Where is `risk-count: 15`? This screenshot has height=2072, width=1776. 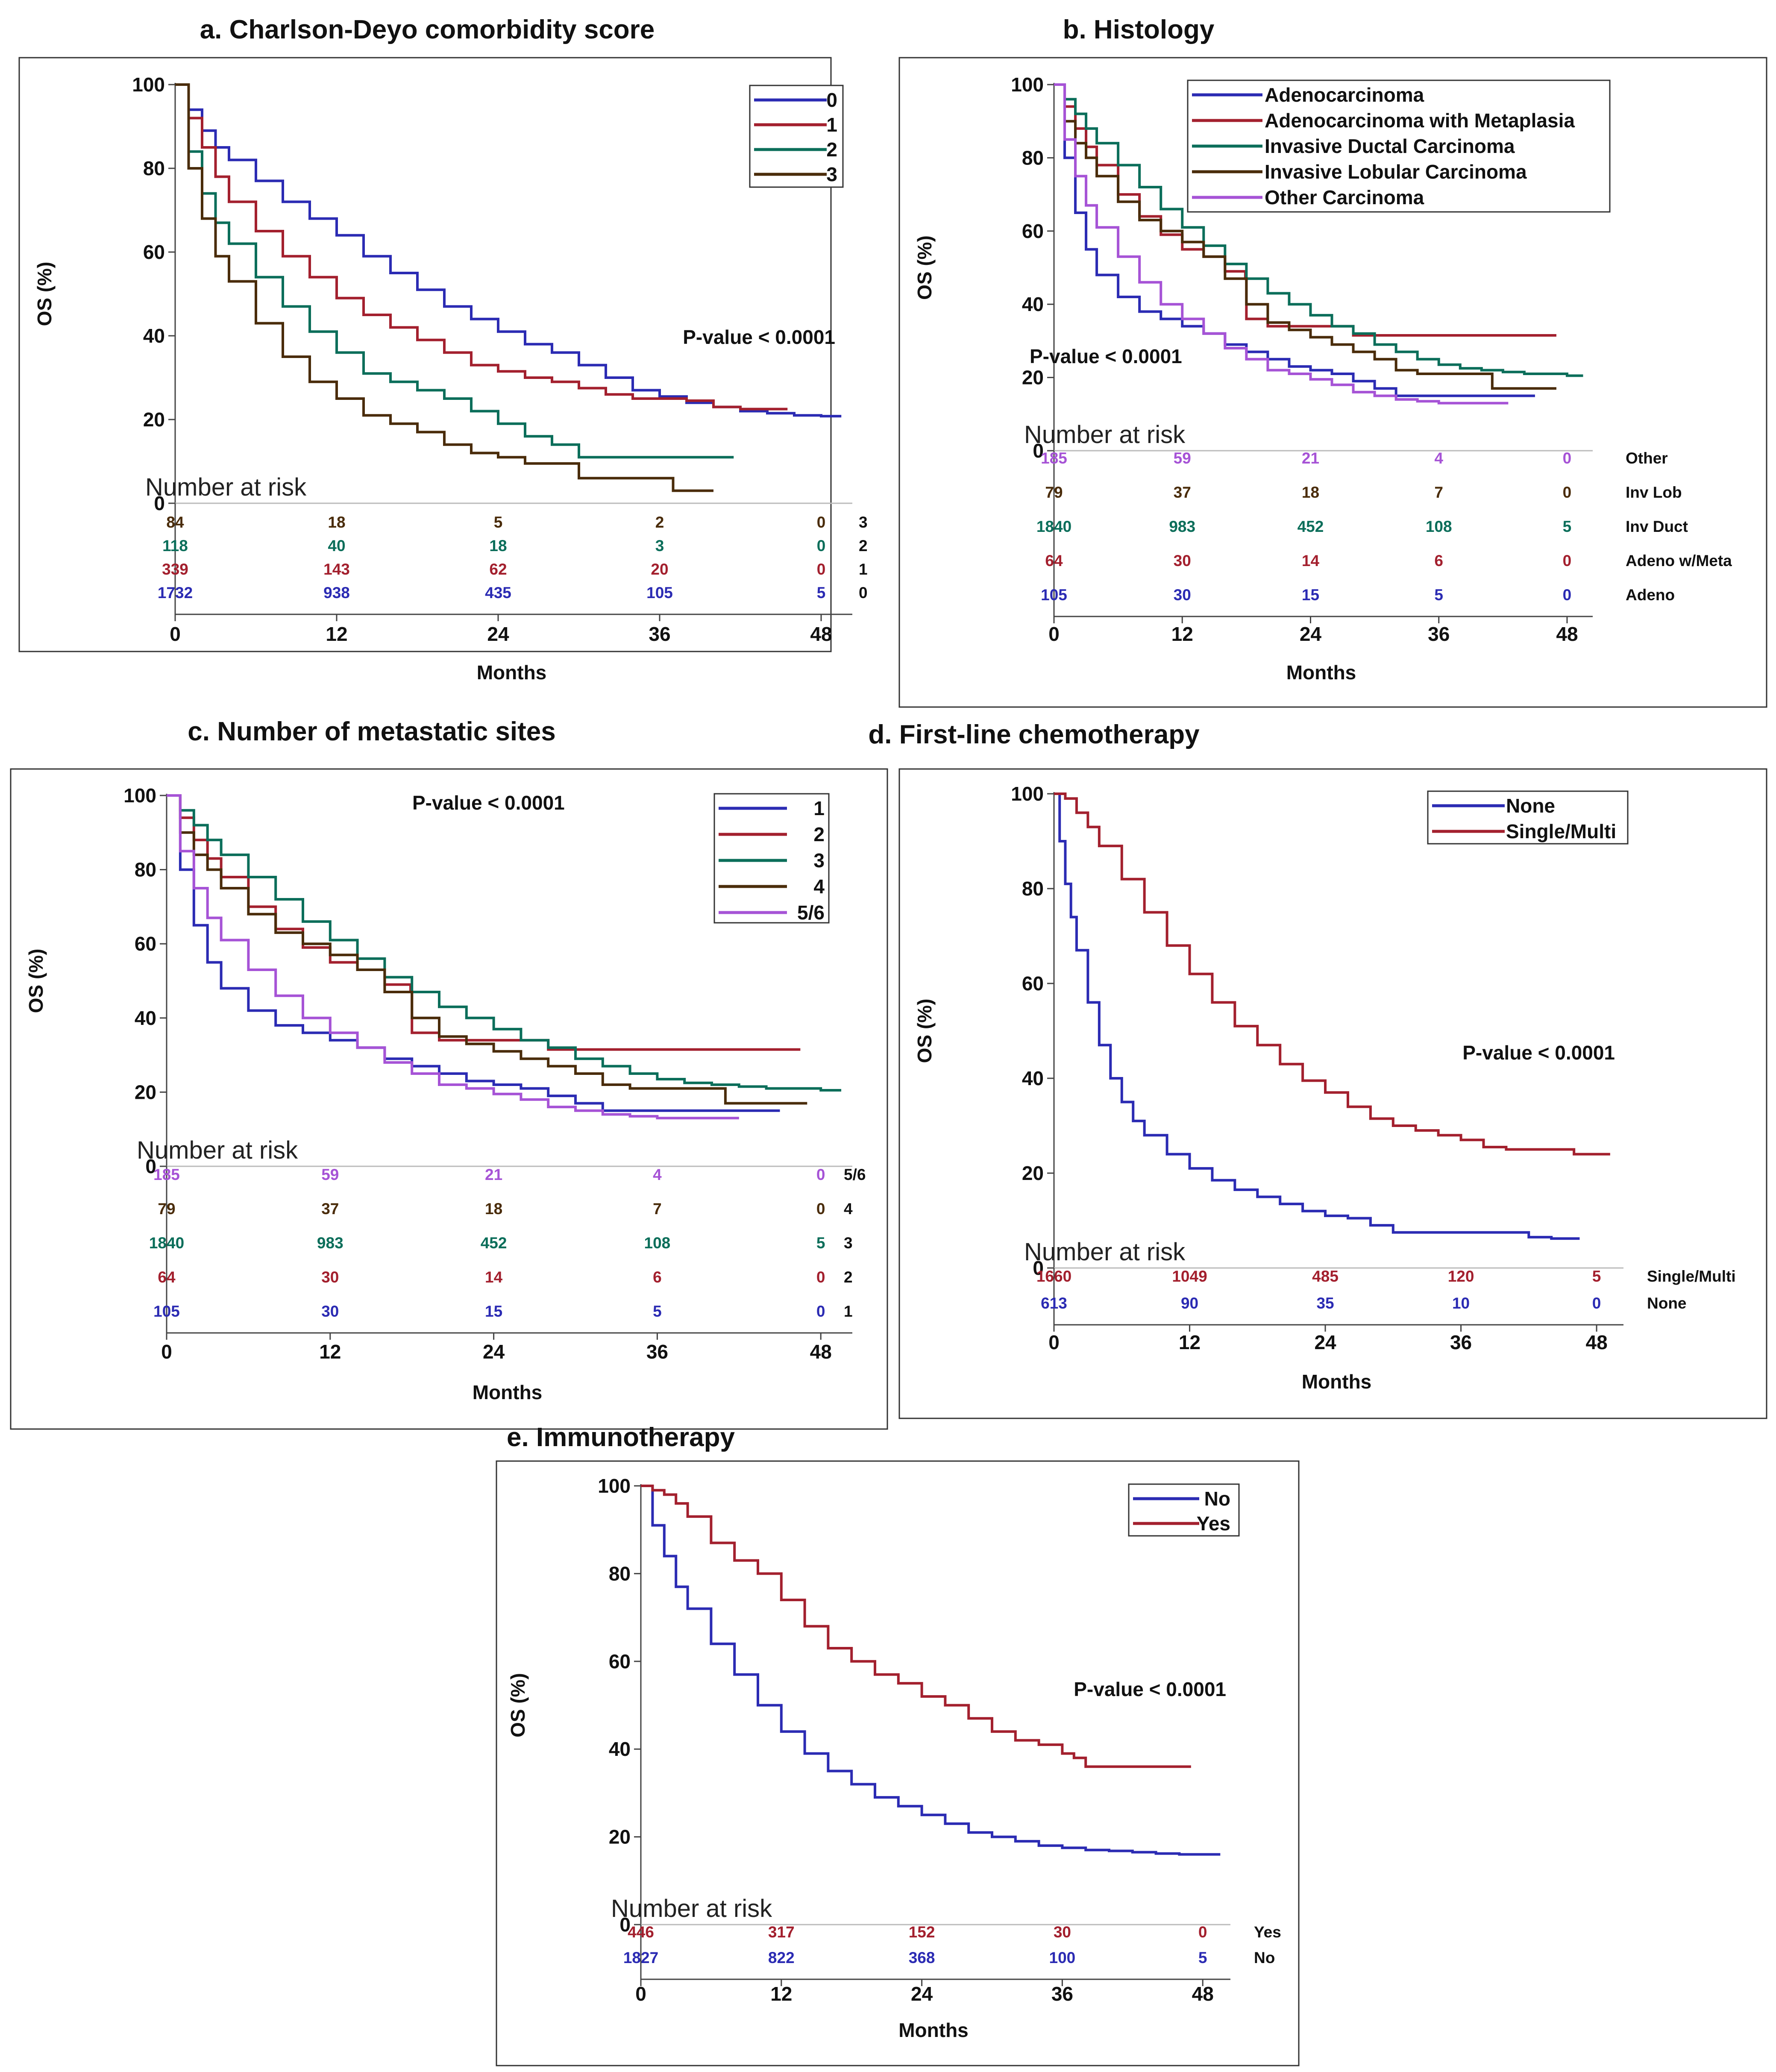
risk-count: 15 is located at coordinates (494, 1311).